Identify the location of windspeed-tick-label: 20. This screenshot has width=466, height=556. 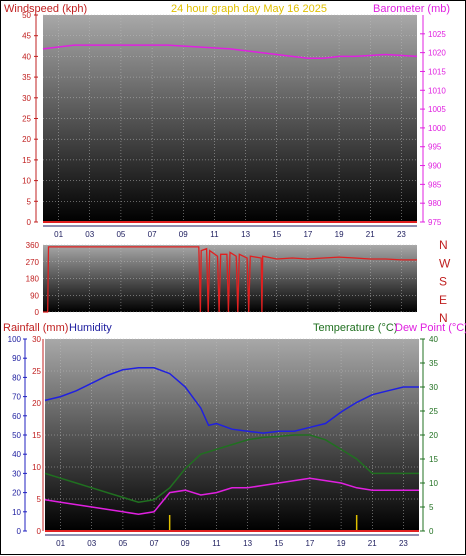
(26, 139).